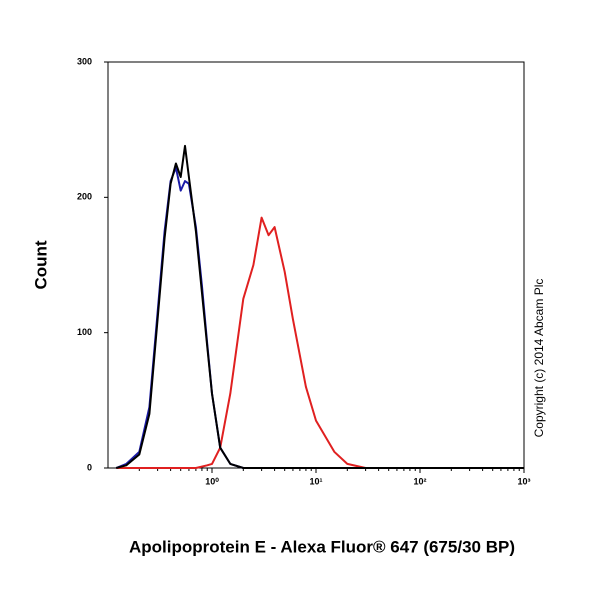  Describe the element at coordinates (89, 467) in the screenshot. I see `y-tick-label: 0` at that location.